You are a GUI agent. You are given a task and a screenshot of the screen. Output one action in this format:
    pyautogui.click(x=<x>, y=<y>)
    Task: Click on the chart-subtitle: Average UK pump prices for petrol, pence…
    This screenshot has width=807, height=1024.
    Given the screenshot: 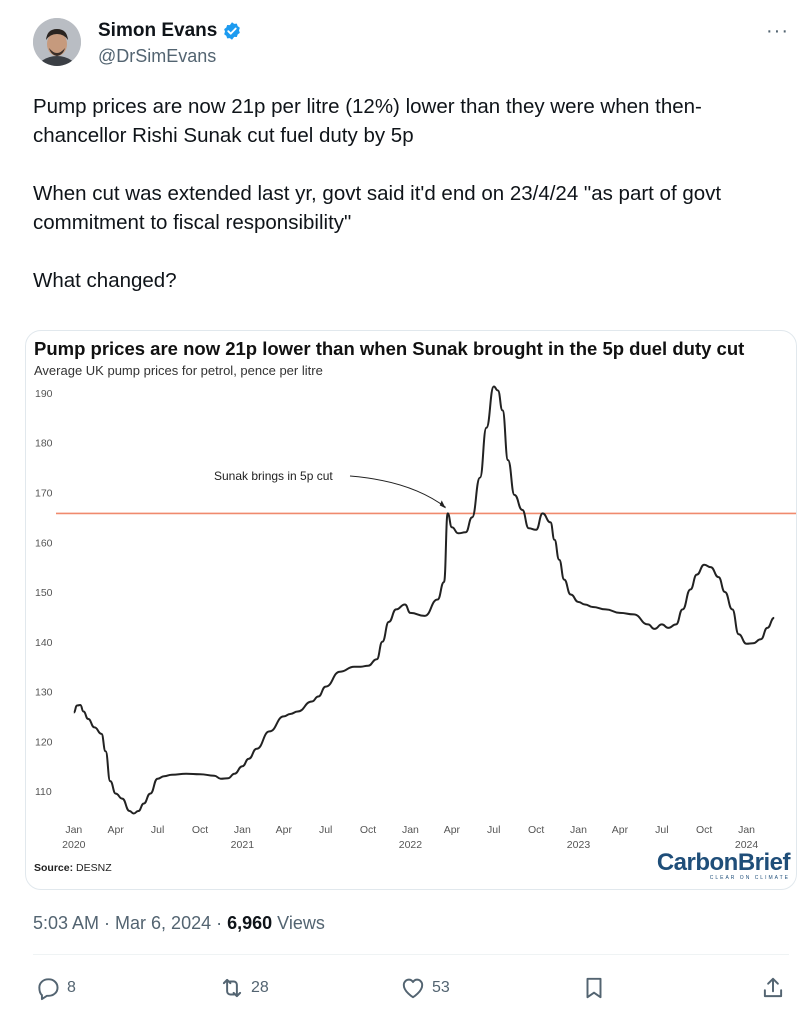 What is the action you would take?
    pyautogui.click(x=178, y=370)
    